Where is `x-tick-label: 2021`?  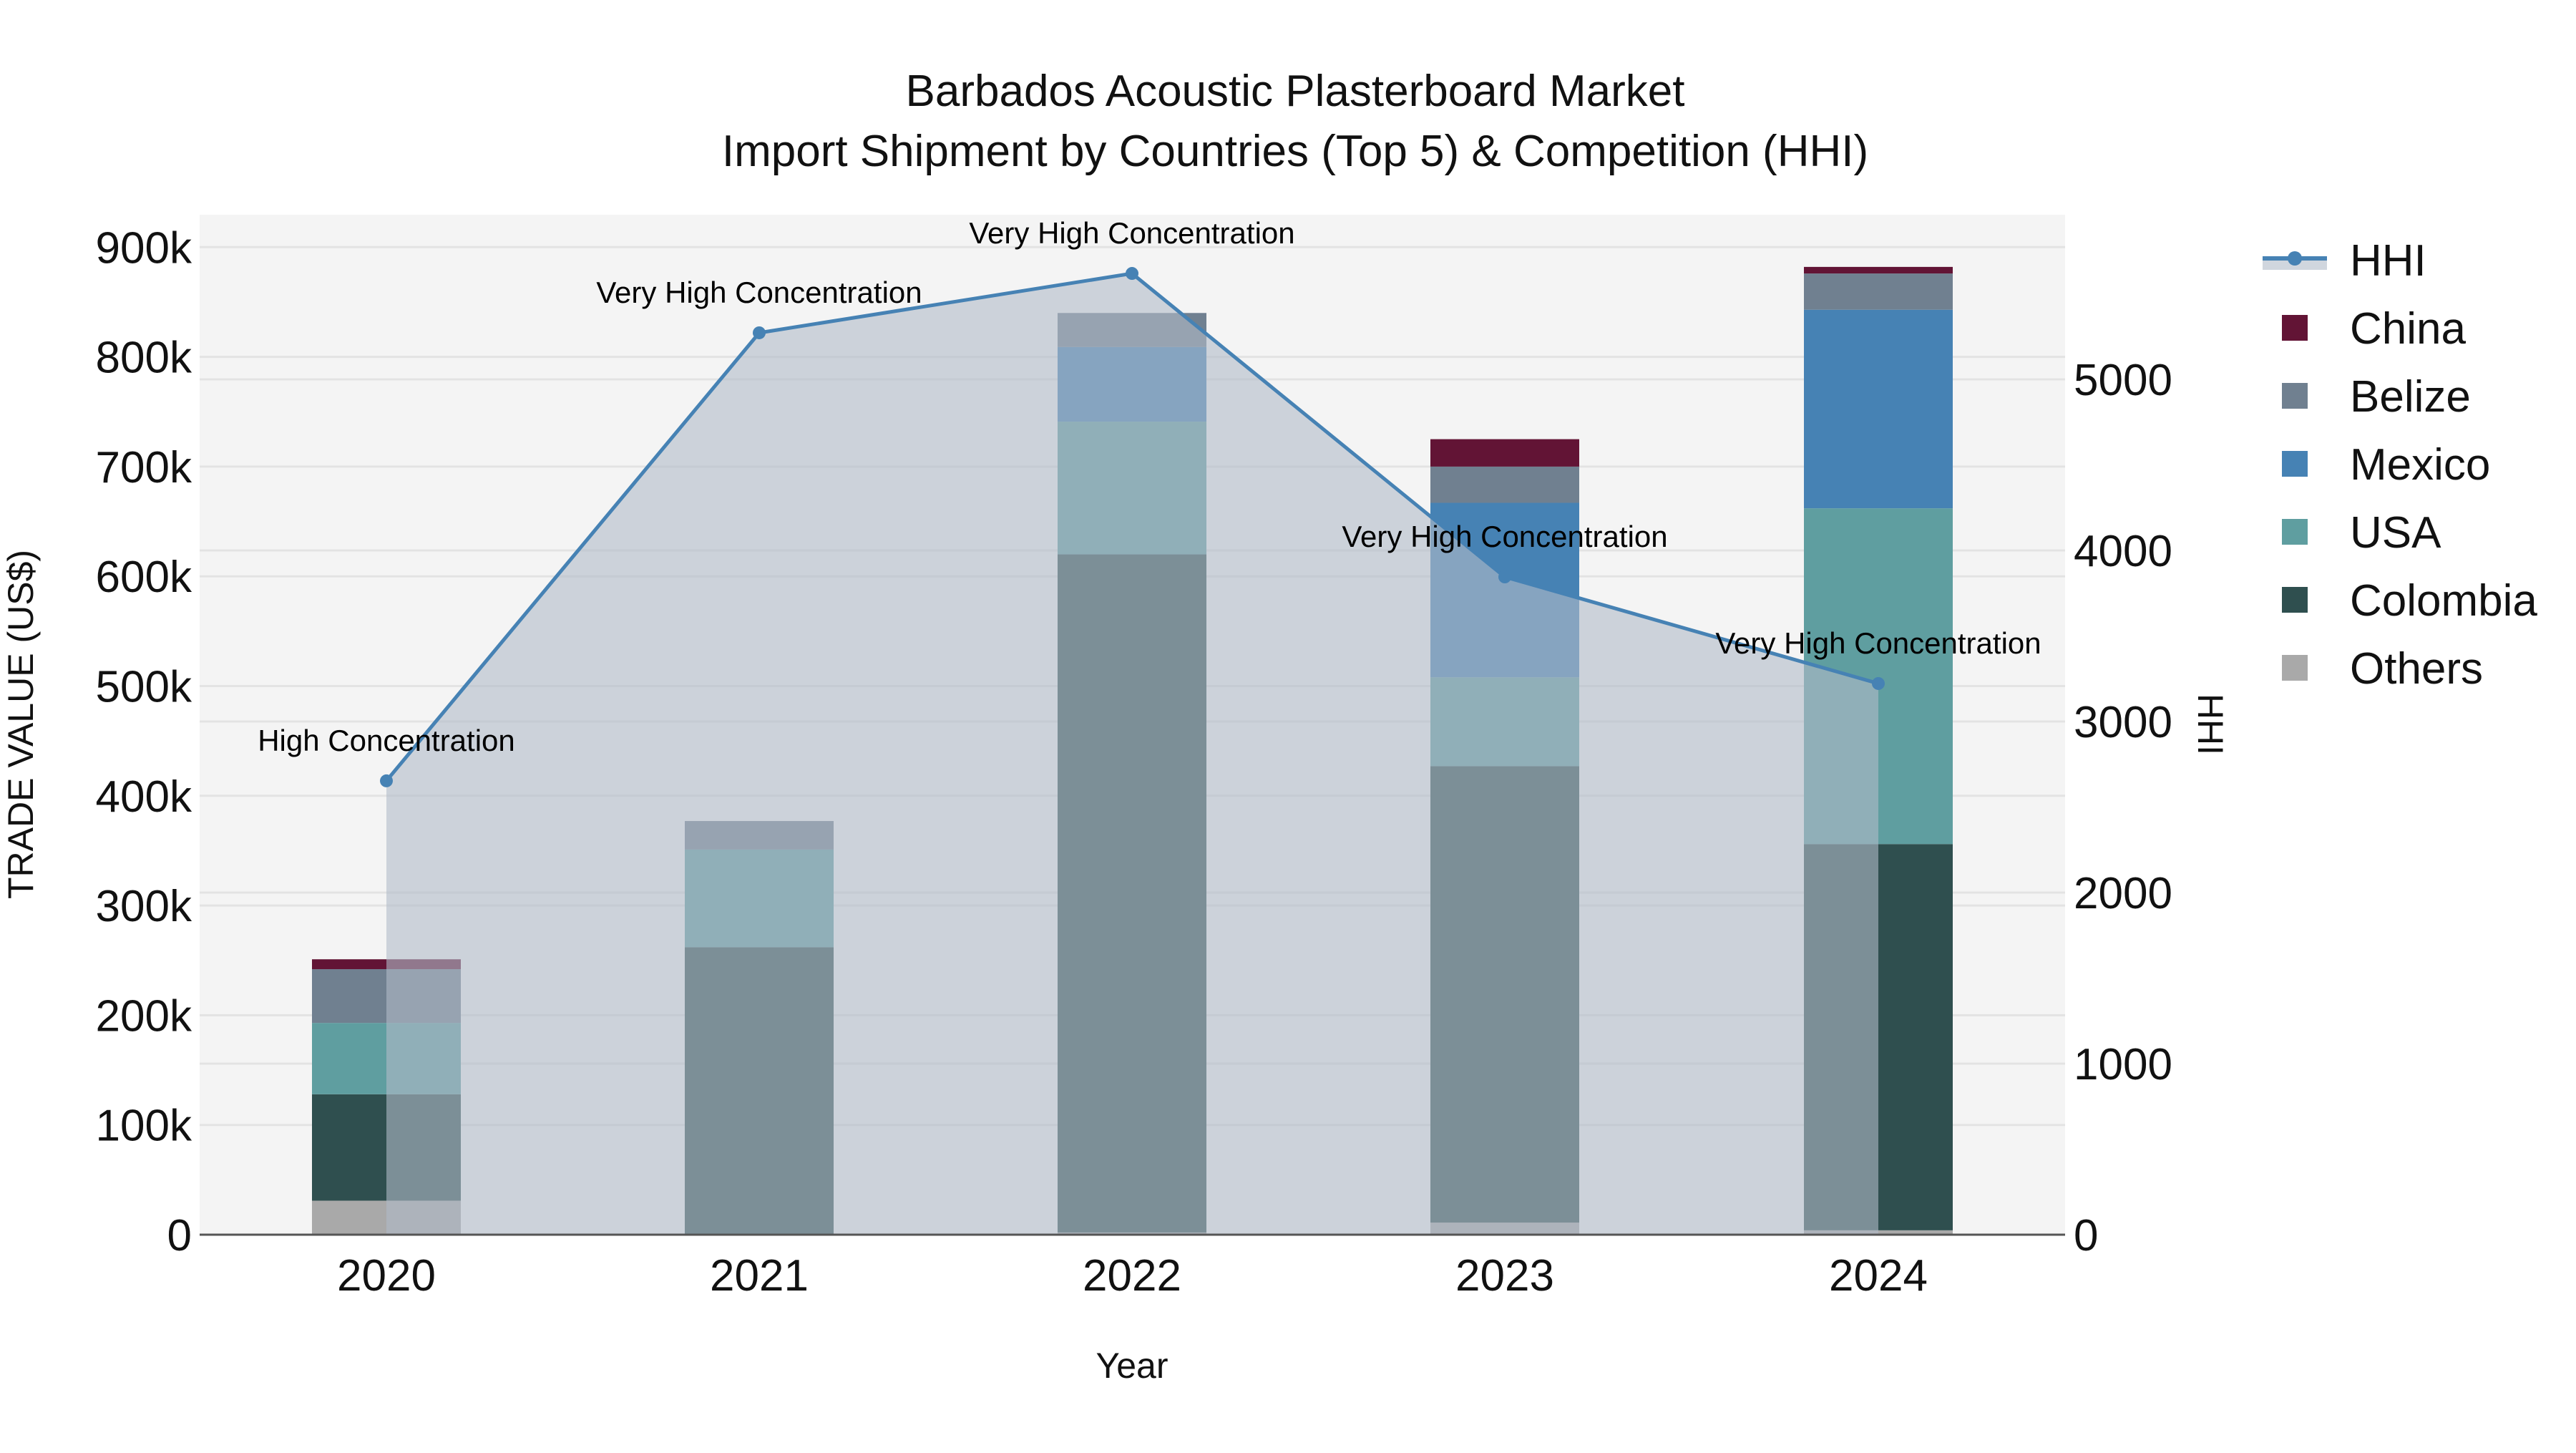
x-tick-label: 2021 is located at coordinates (759, 1276).